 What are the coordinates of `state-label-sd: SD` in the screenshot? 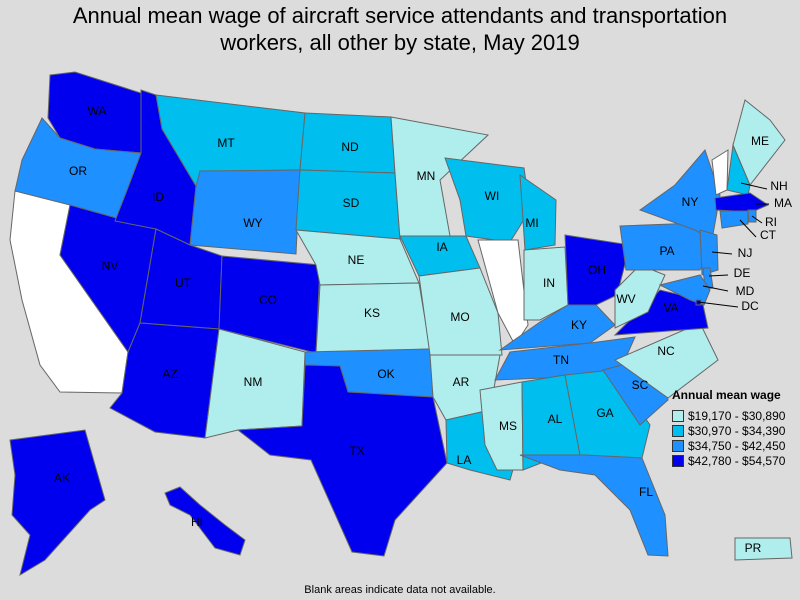 It's located at (351, 203).